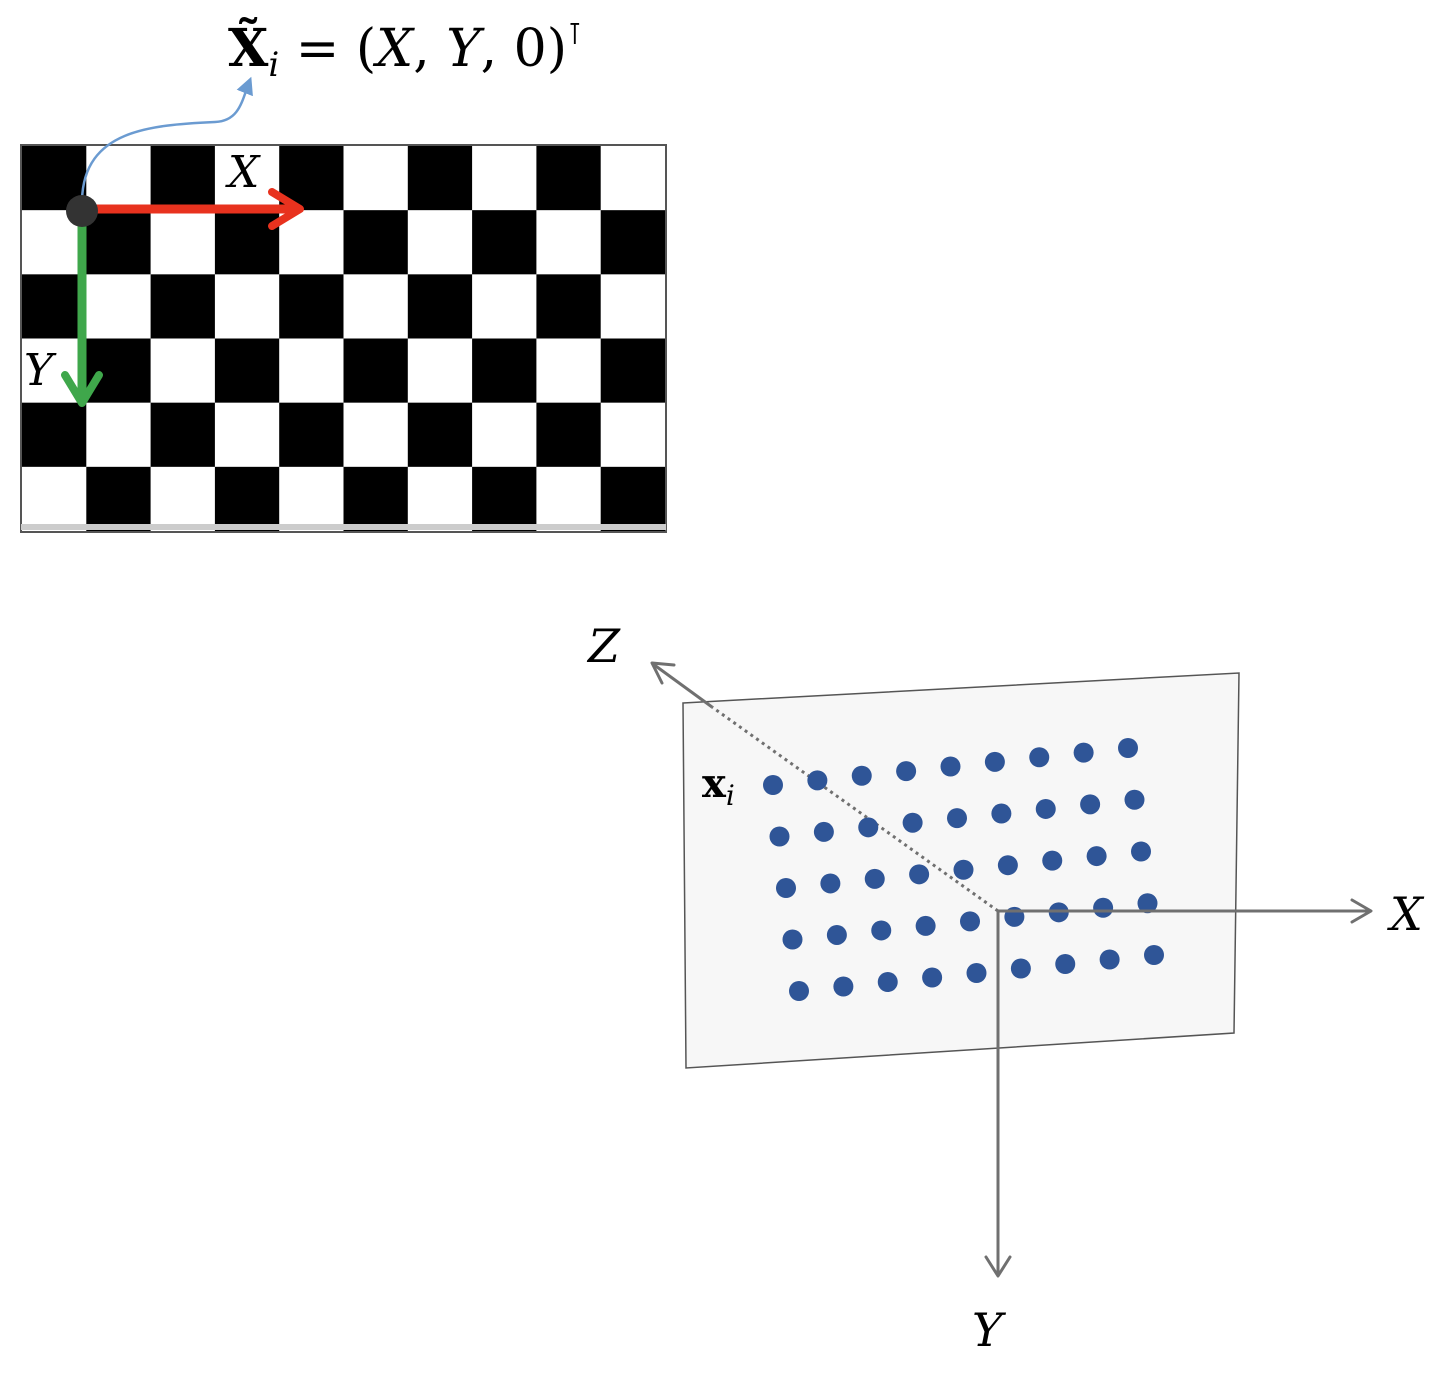 Image resolution: width=1446 pixels, height=1376 pixels. What do you see at coordinates (286, 209) in the screenshot?
I see `board-x-arrowhead-icon` at bounding box center [286, 209].